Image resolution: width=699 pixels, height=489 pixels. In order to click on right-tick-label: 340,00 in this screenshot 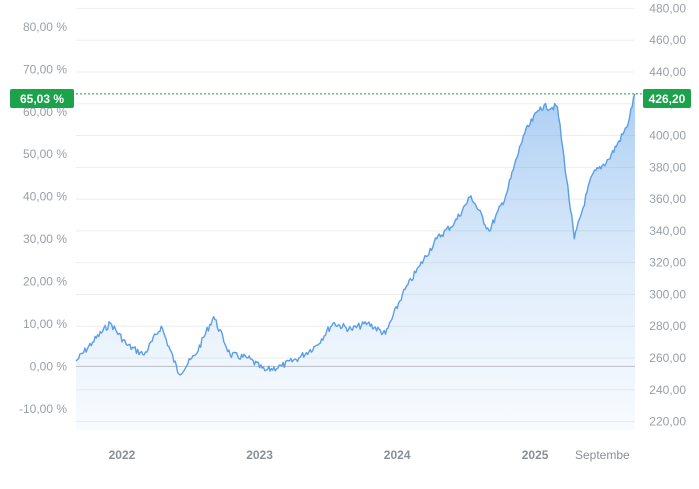, I will do `click(667, 231)`.